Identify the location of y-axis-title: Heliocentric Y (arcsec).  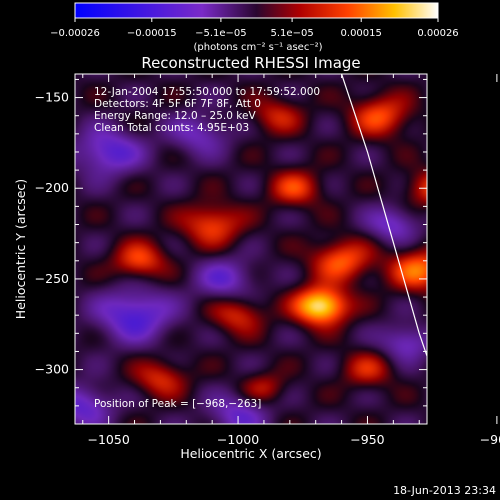
(20, 249).